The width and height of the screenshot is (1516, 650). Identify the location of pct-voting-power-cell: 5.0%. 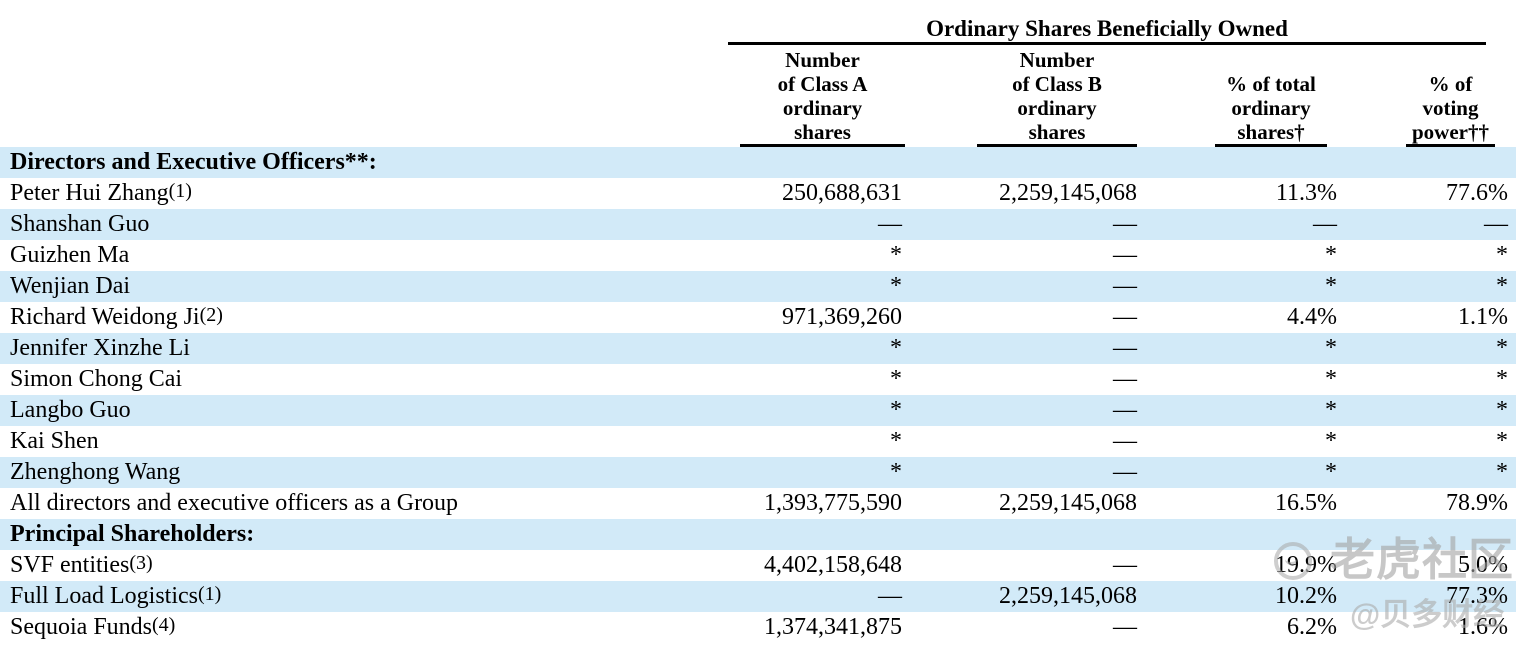
(1483, 565).